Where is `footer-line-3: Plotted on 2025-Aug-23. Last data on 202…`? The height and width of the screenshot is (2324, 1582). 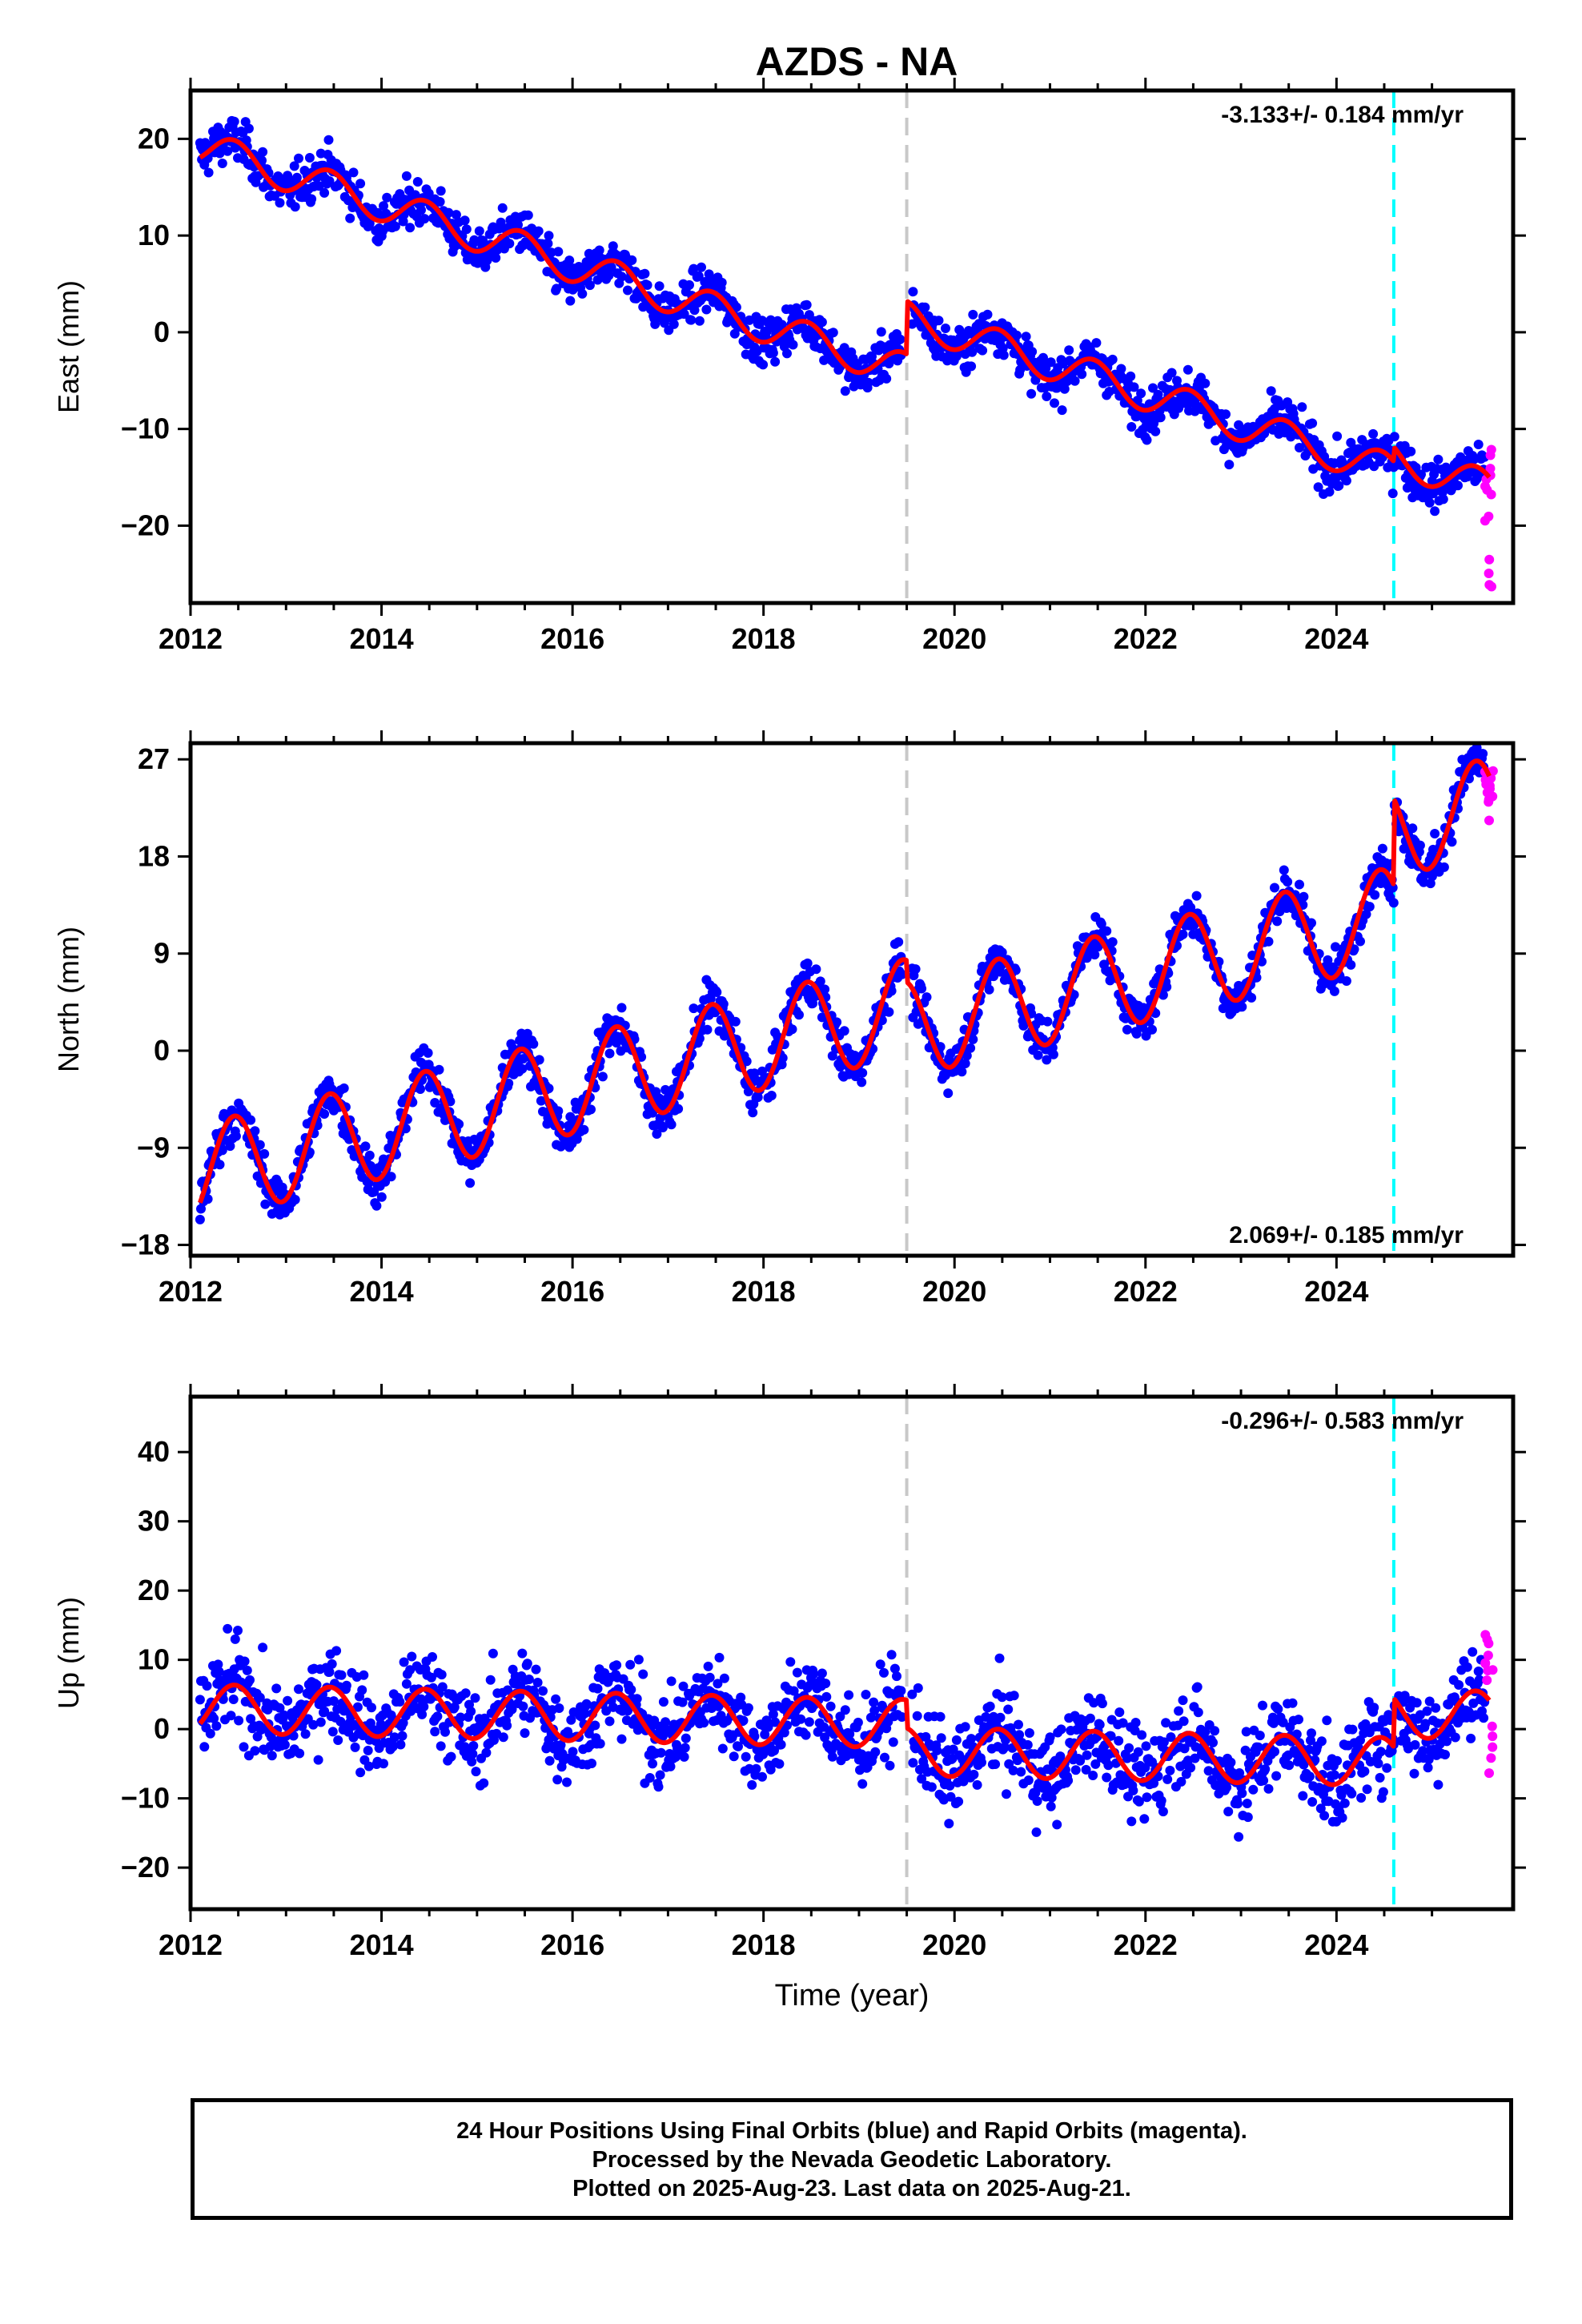
footer-line-3: Plotted on 2025-Aug-23. Last data on 202… is located at coordinates (851, 2188).